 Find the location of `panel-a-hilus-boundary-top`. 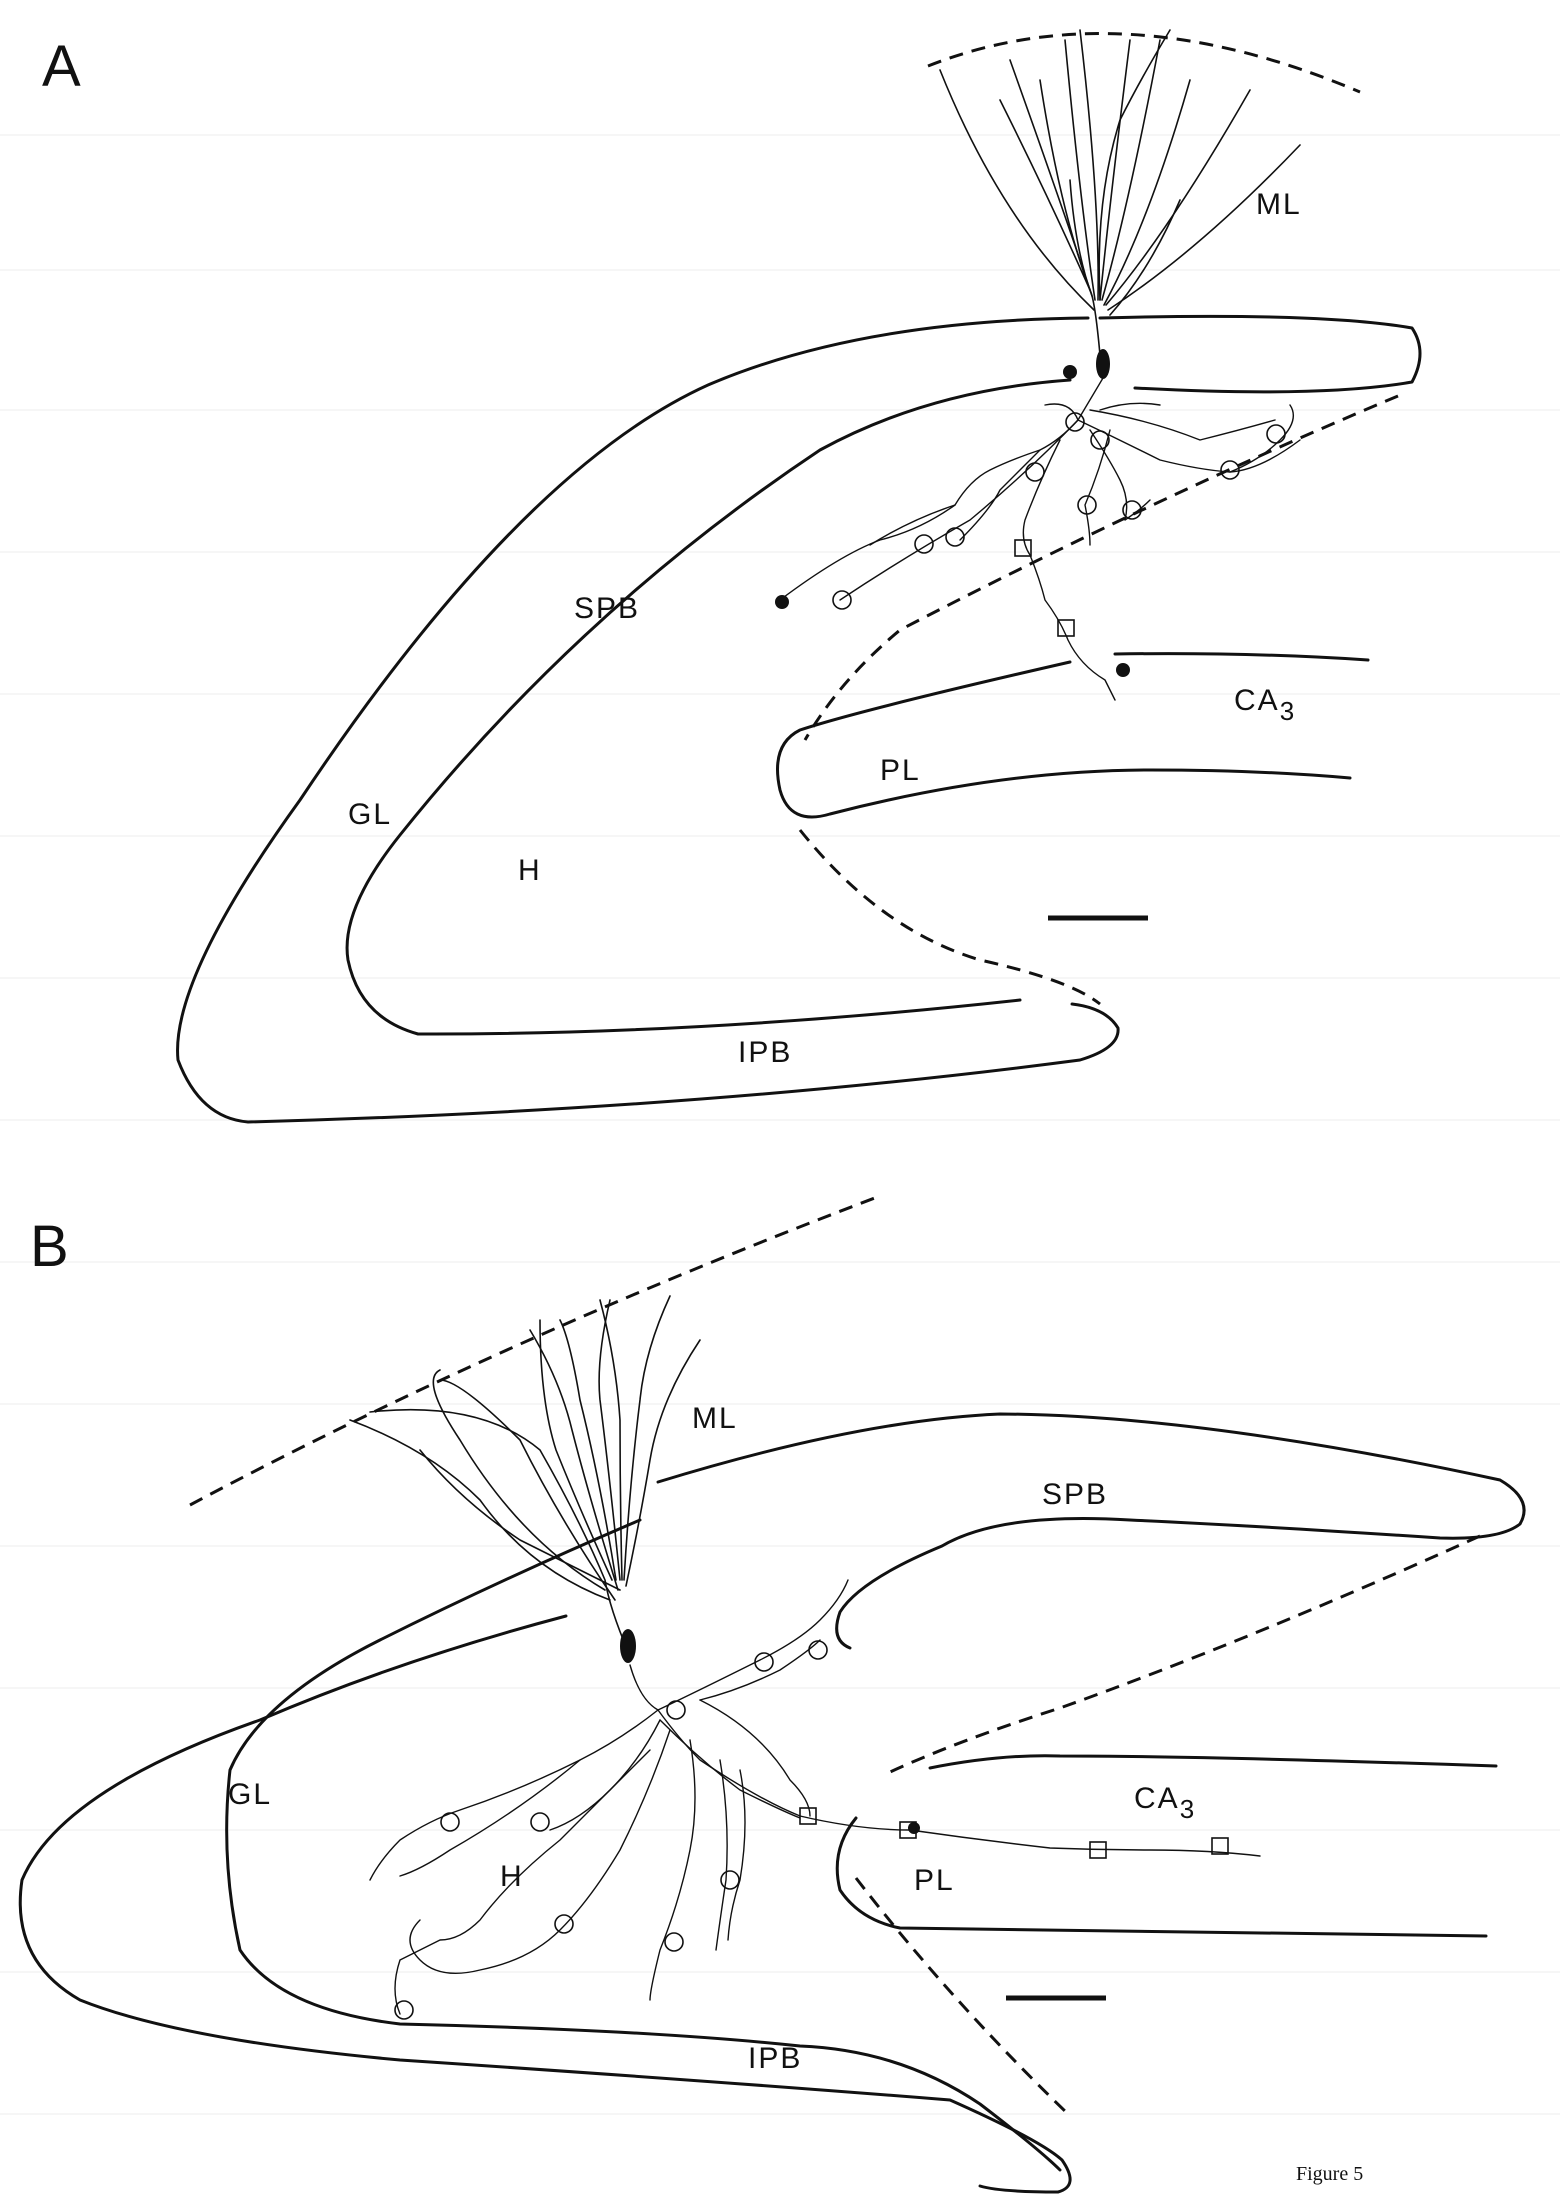

panel-a-hilus-boundary-top is located at coordinates (1101, 567).